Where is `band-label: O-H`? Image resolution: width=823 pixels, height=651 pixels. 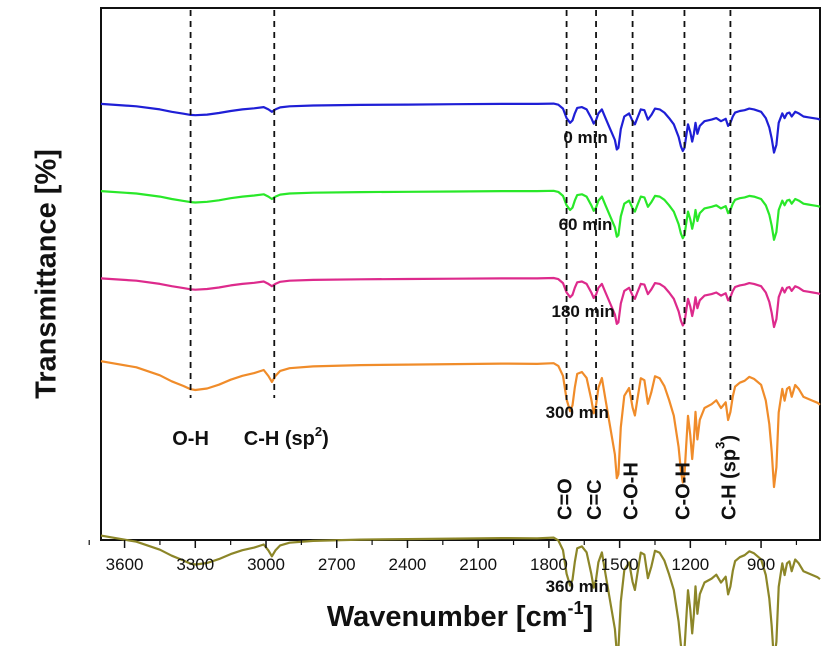 band-label: O-H is located at coordinates (190, 439).